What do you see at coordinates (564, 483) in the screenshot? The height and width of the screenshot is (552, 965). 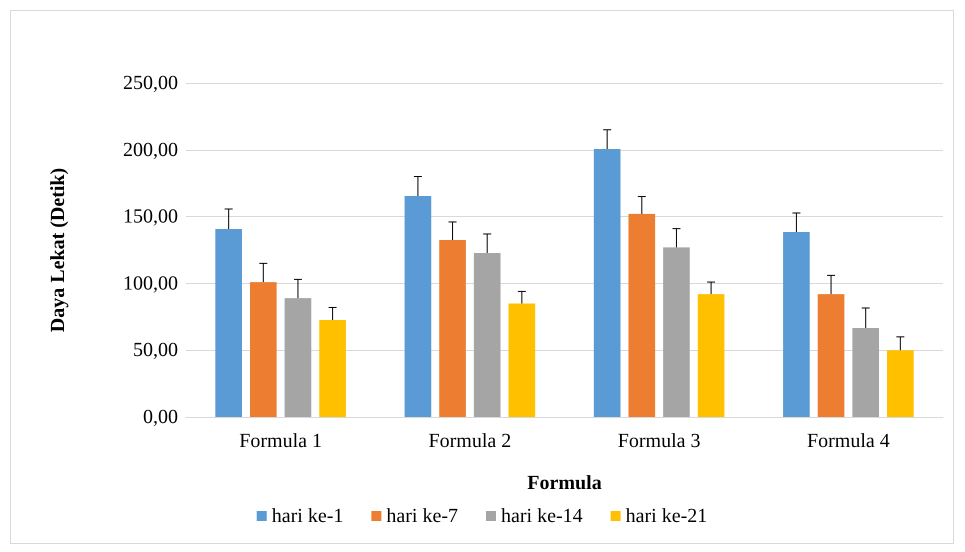 I see `x-axis-title: Formula` at bounding box center [564, 483].